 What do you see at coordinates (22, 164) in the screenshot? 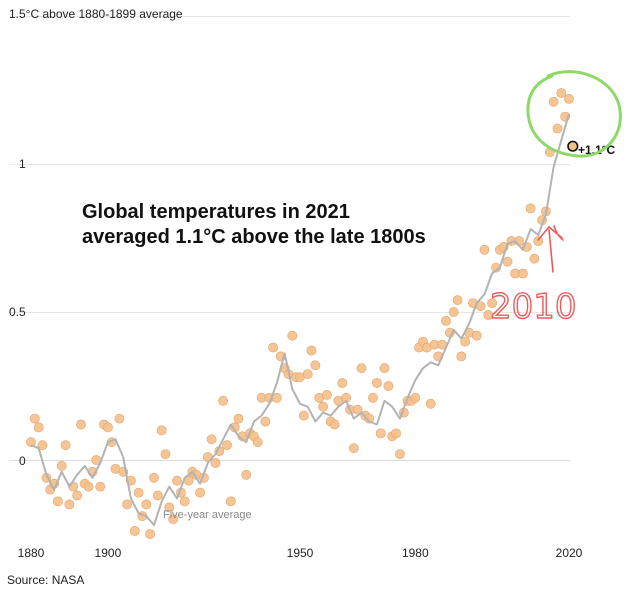
I see `y-tick-label-1: 1` at bounding box center [22, 164].